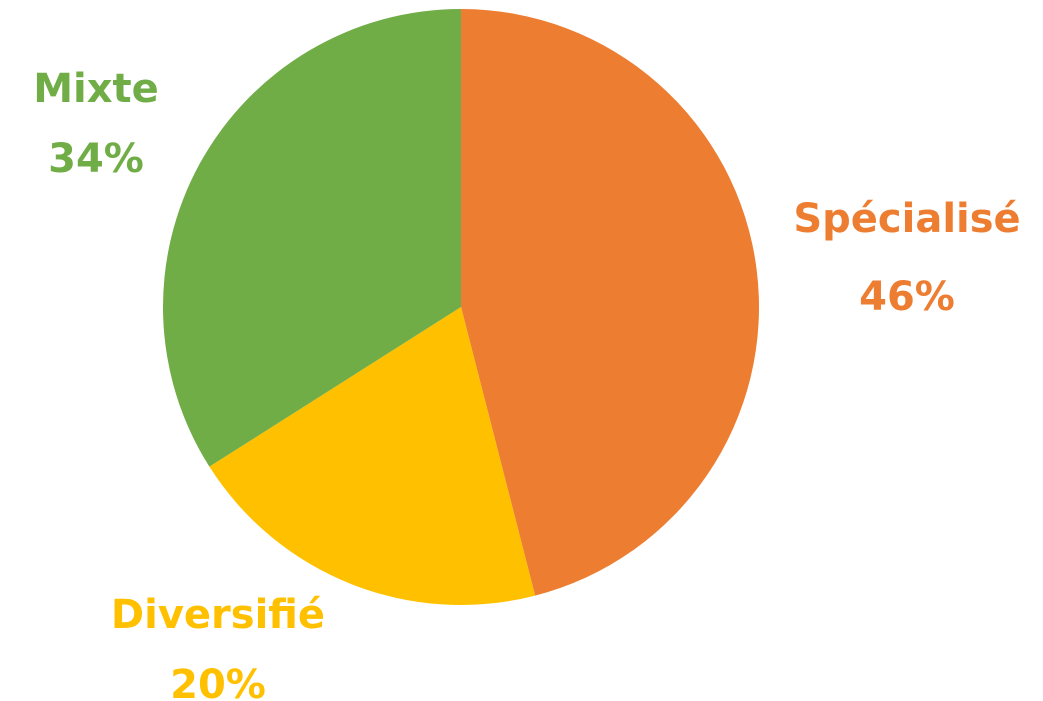 This screenshot has height=701, width=1043. What do you see at coordinates (218, 615) in the screenshot?
I see `slice-label-name: Diversifié` at bounding box center [218, 615].